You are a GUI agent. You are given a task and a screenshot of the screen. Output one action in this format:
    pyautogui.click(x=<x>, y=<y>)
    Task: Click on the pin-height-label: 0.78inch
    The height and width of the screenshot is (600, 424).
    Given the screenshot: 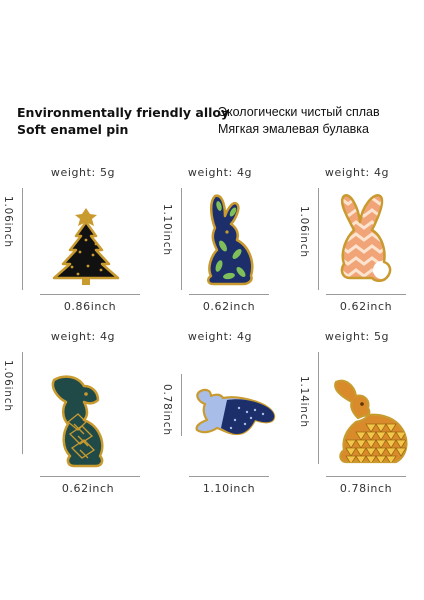 What is the action you would take?
    pyautogui.click(x=167, y=410)
    